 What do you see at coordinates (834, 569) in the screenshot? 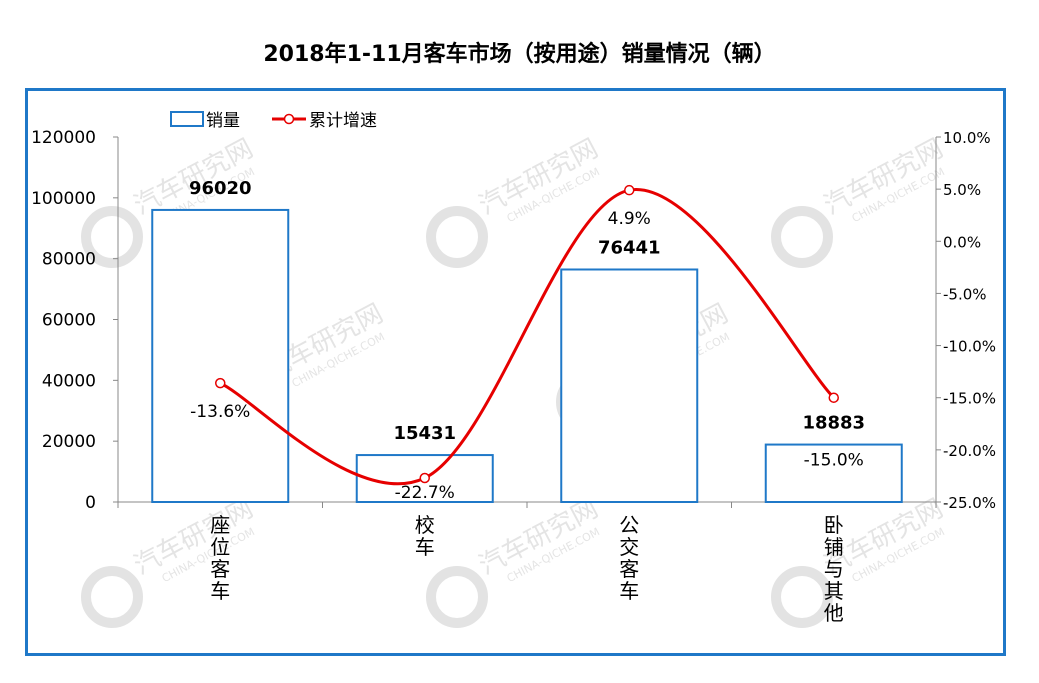
I see `category-label-char: 与` at bounding box center [834, 569].